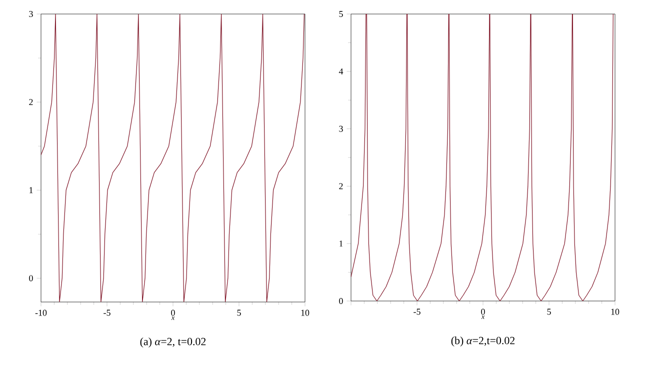 This screenshot has height=370, width=658. I want to click on text: (a) α=2, t=0.02, so click(173, 343).